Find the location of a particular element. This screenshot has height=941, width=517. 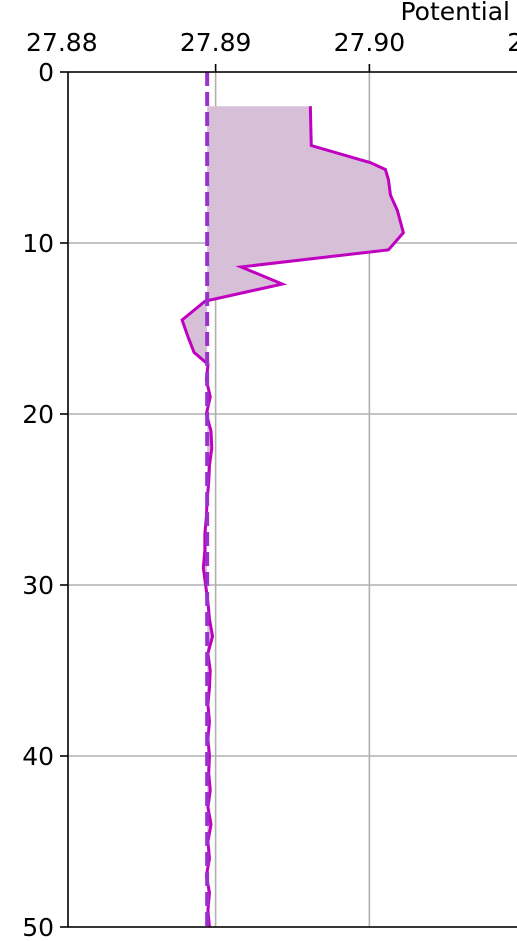

x-tick-label: 27.89 is located at coordinates (216, 42).